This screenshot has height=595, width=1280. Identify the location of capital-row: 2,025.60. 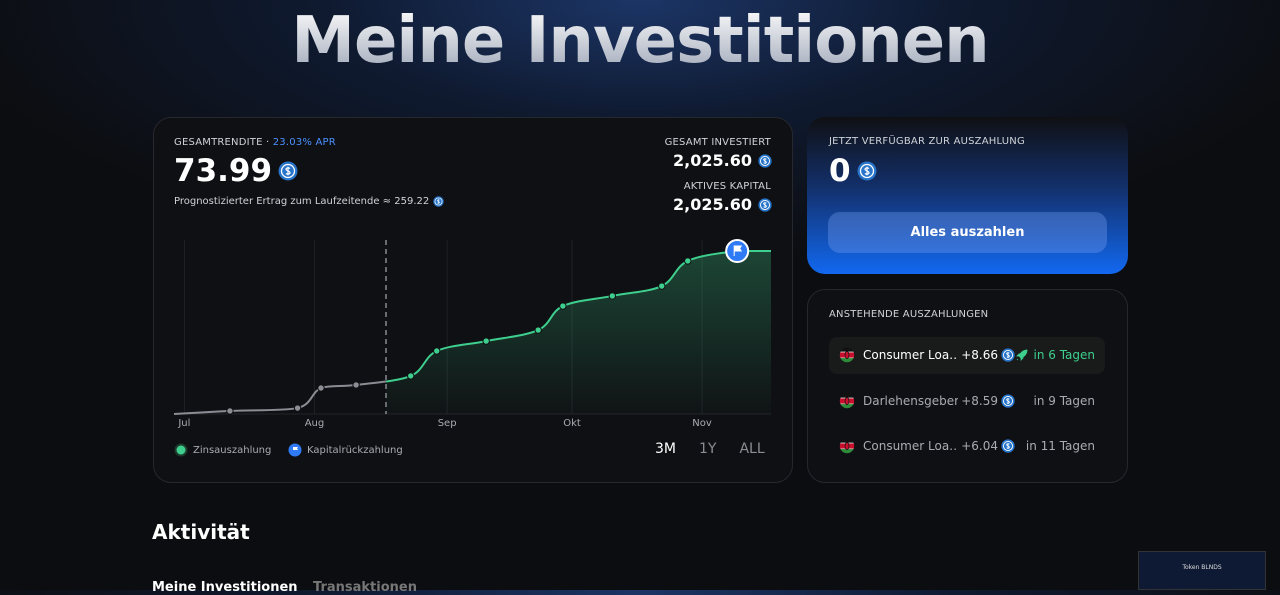
(722, 204).